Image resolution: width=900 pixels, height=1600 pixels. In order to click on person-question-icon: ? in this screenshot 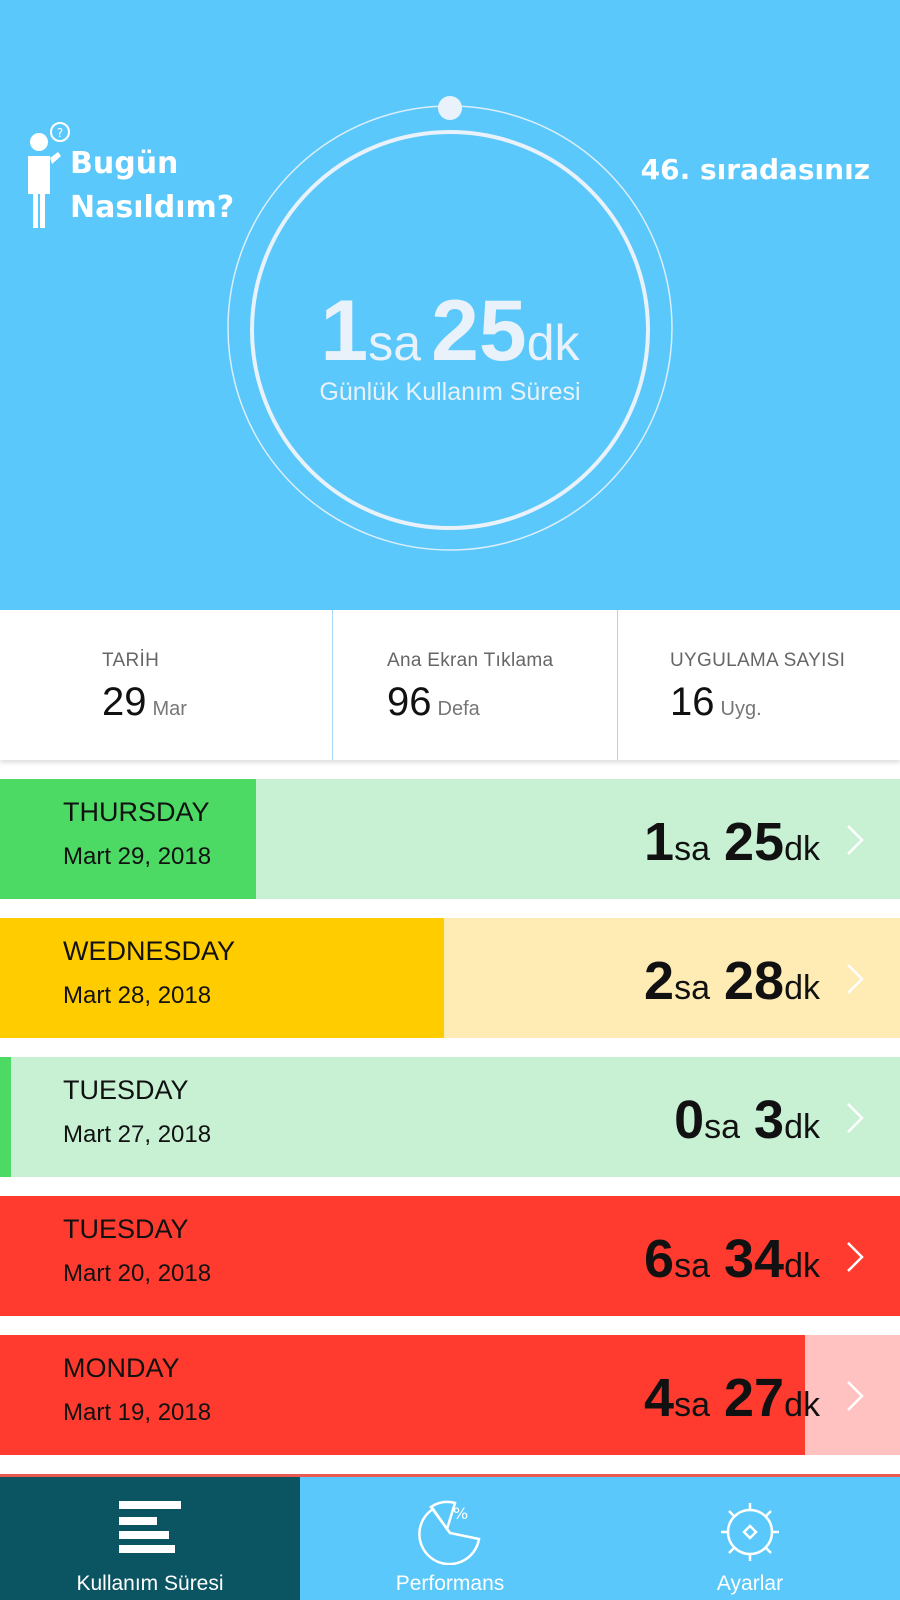, I will do `click(49, 175)`.